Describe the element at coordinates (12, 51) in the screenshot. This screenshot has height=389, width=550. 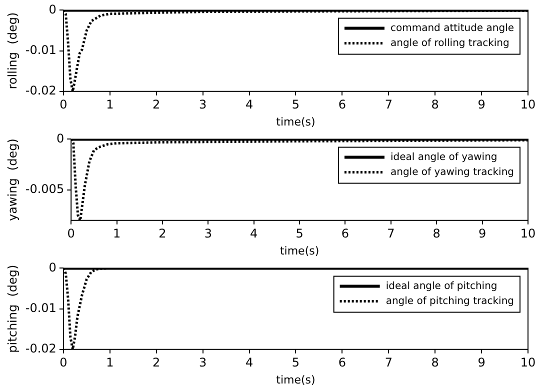
I see `y-axis-title: rolling (deg)` at that location.